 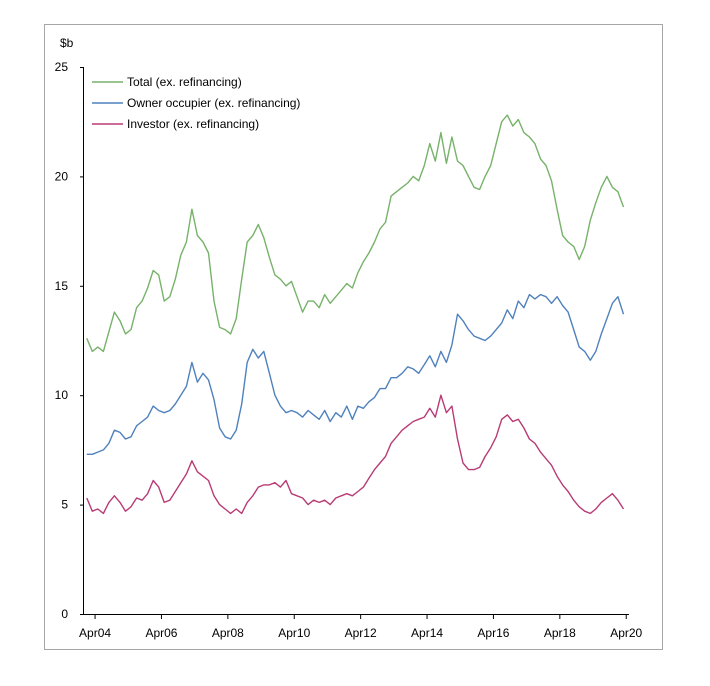 I want to click on legend-label: Investor (ex. refinancing), so click(x=193, y=124).